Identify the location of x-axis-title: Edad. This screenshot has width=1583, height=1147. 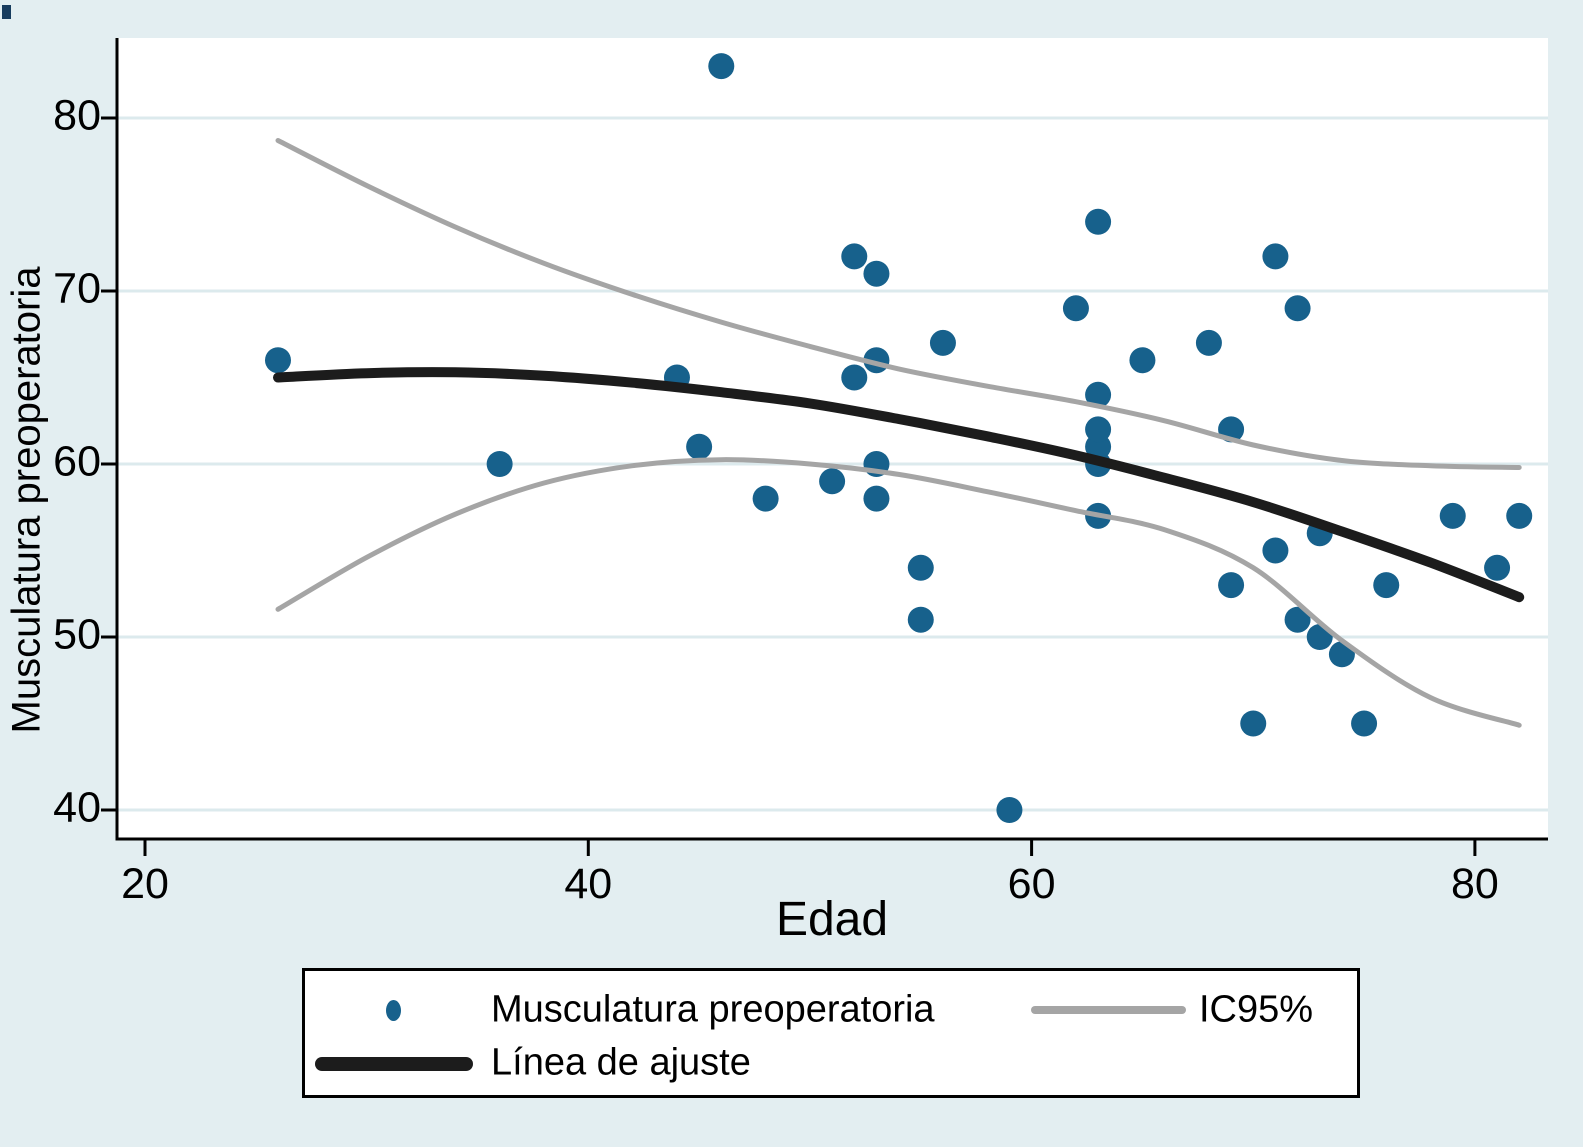
(832, 919).